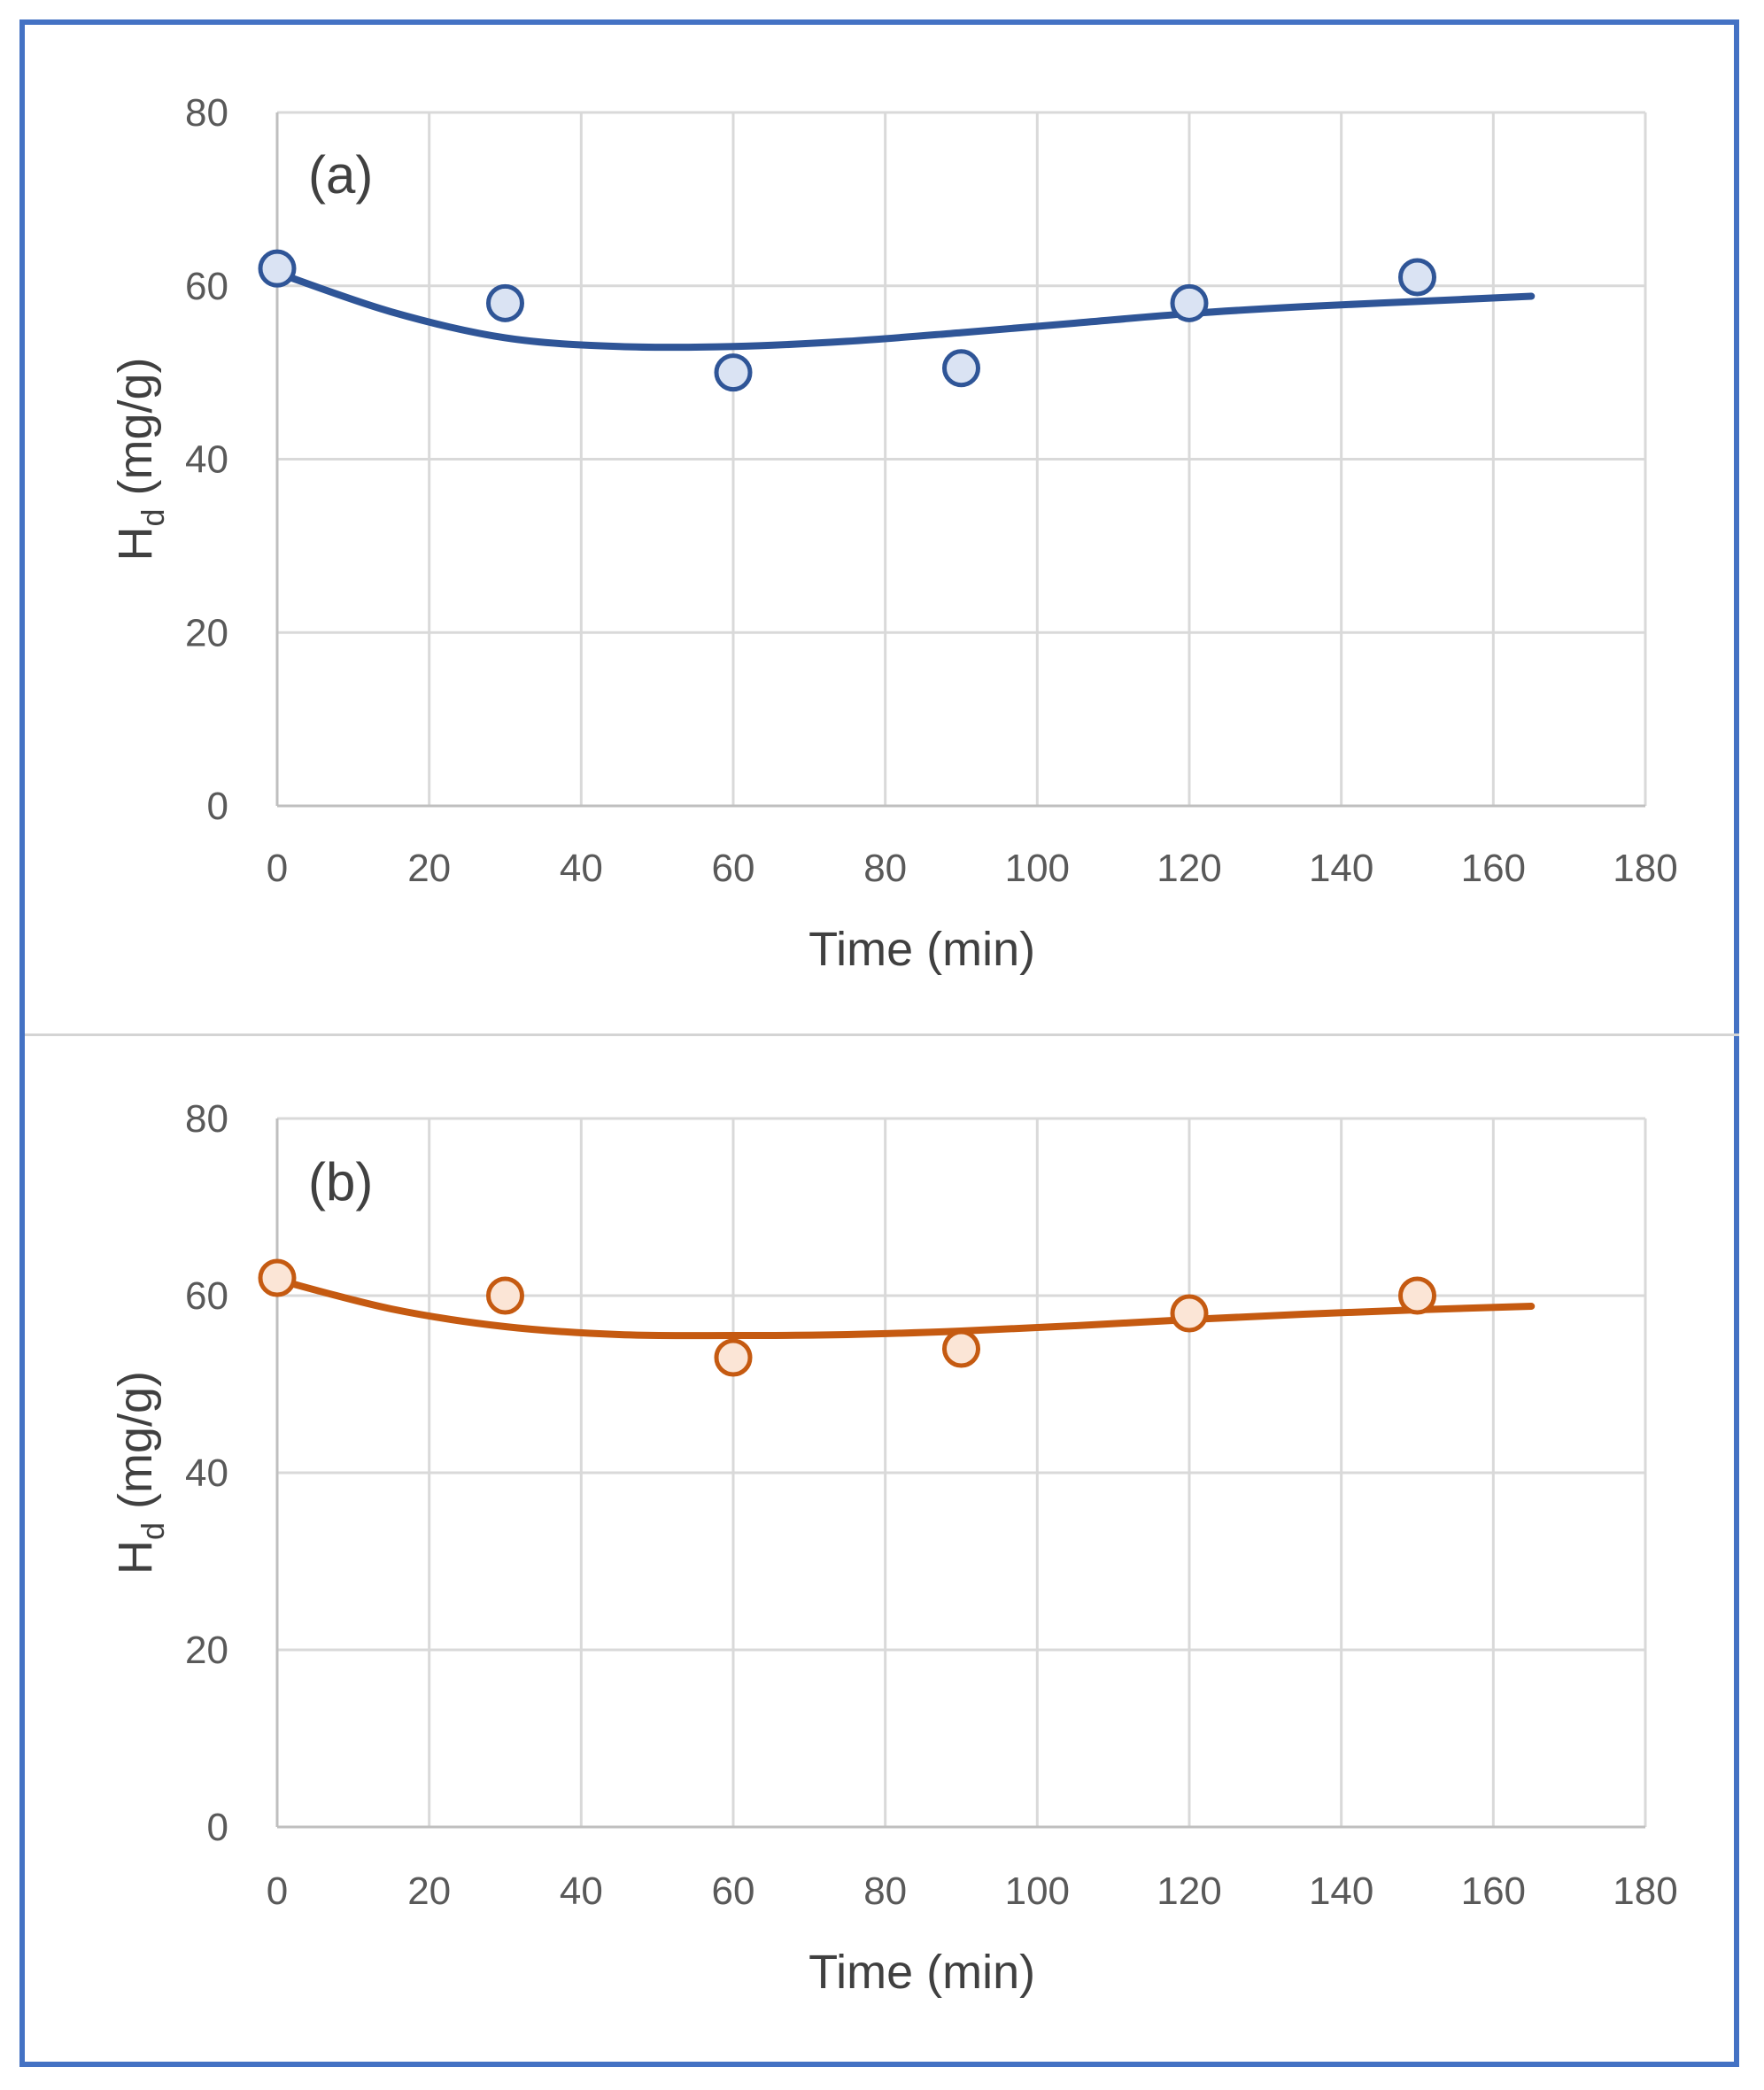 The image size is (1764, 2090). What do you see at coordinates (581, 868) in the screenshot?
I see `panel-a-x-tick-label: 40` at bounding box center [581, 868].